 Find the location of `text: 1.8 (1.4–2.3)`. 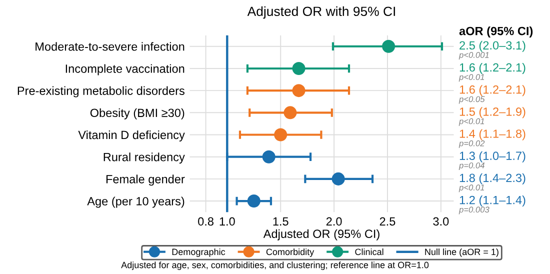

text: 1.8 (1.4–2.3) is located at coordinates (493, 178).